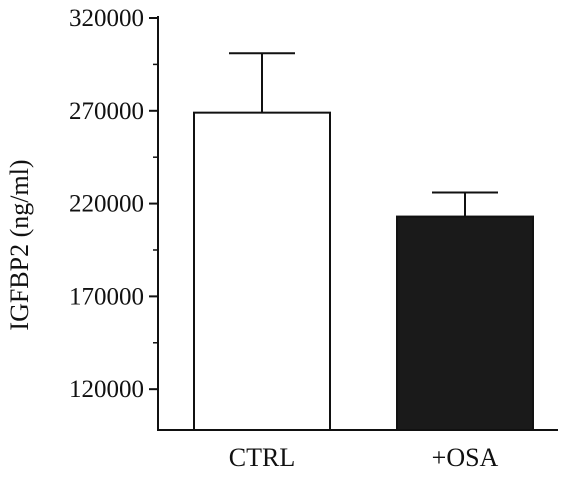  Describe the element at coordinates (106, 296) in the screenshot. I see `y-tick-label: 170000` at that location.